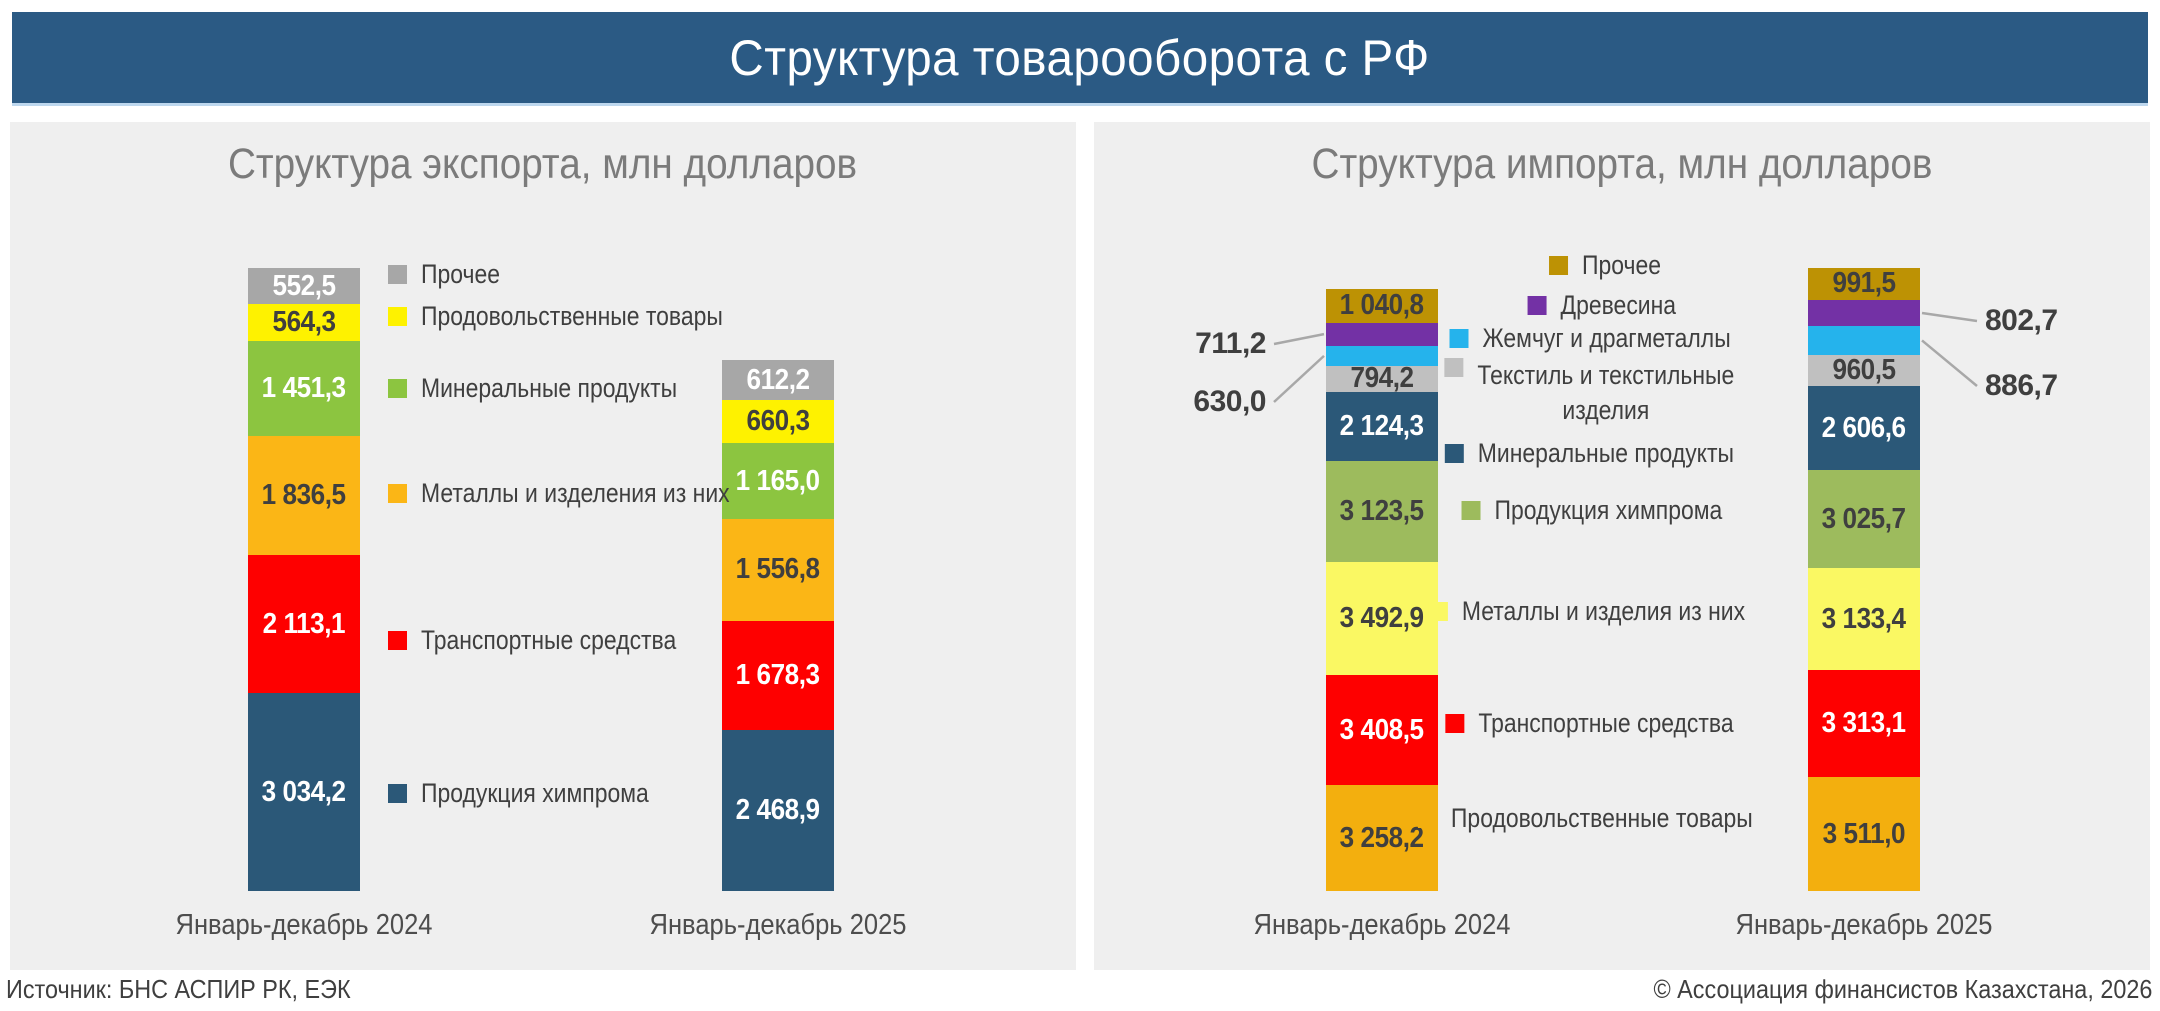 This screenshot has width=2160, height=1011. I want to click on bar-segment: 3 492,9, so click(1382, 618).